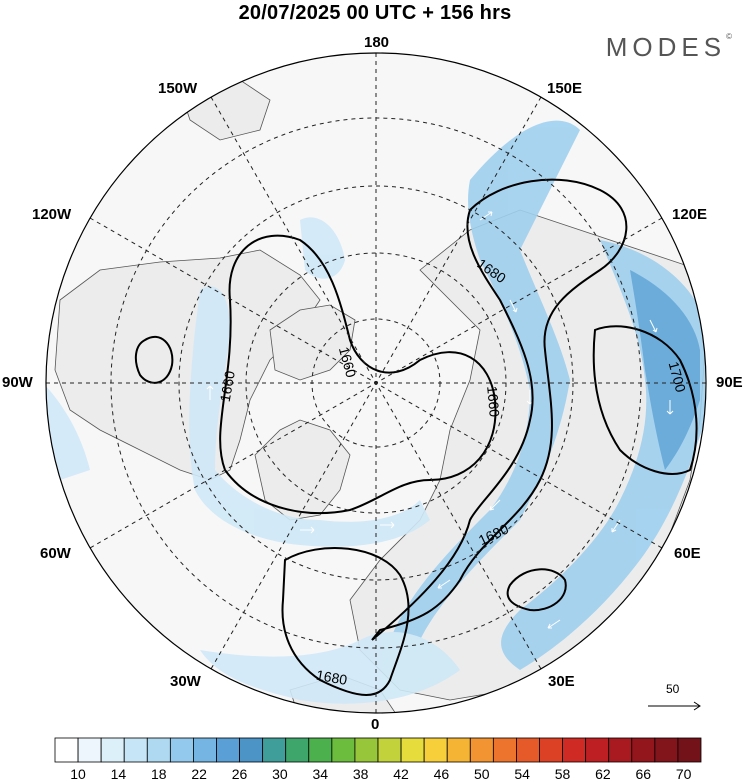 The width and height of the screenshot is (750, 782). What do you see at coordinates (665, 370) in the screenshot?
I see `jet-core-far-east` at bounding box center [665, 370].